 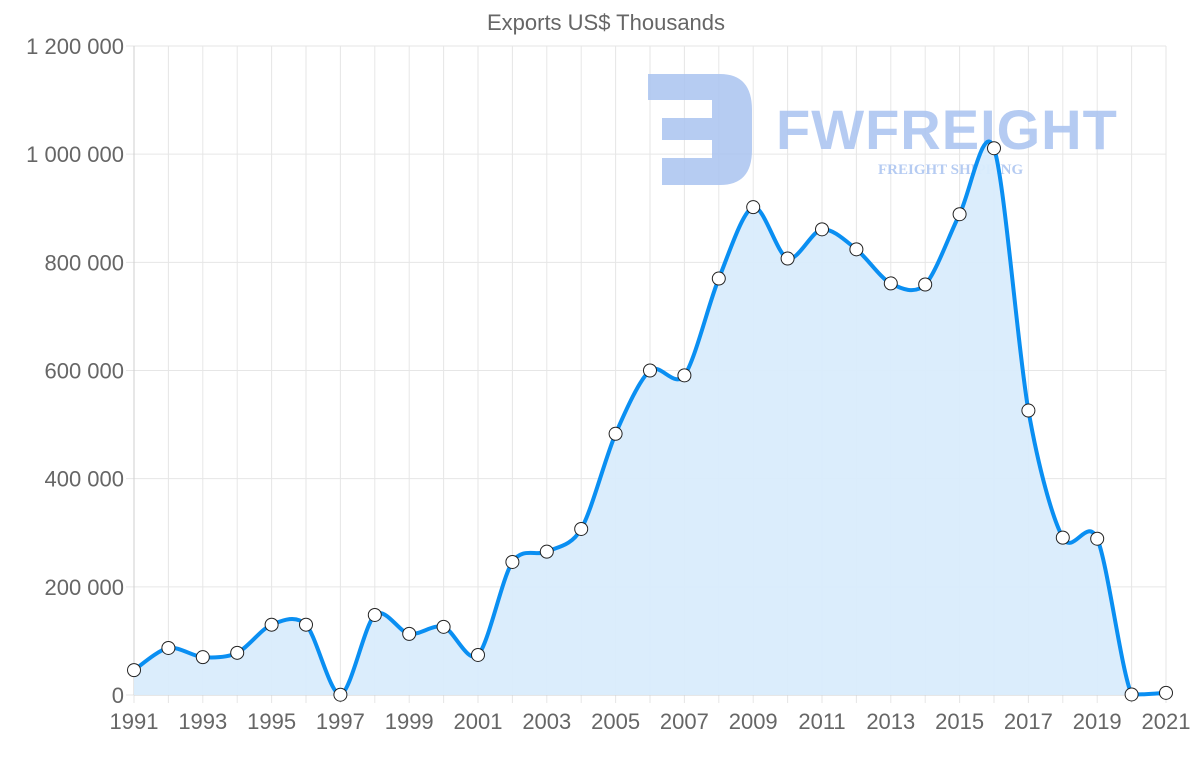 What do you see at coordinates (134, 721) in the screenshot?
I see `x-tick-label: 1991` at bounding box center [134, 721].